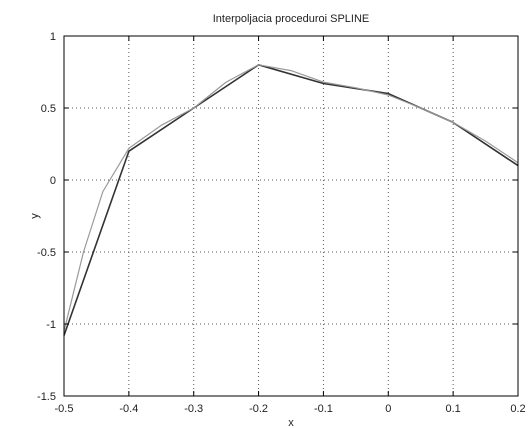 This screenshot has width=532, height=428. What do you see at coordinates (64, 409) in the screenshot?
I see `x-tick-label: -0.5` at bounding box center [64, 409].